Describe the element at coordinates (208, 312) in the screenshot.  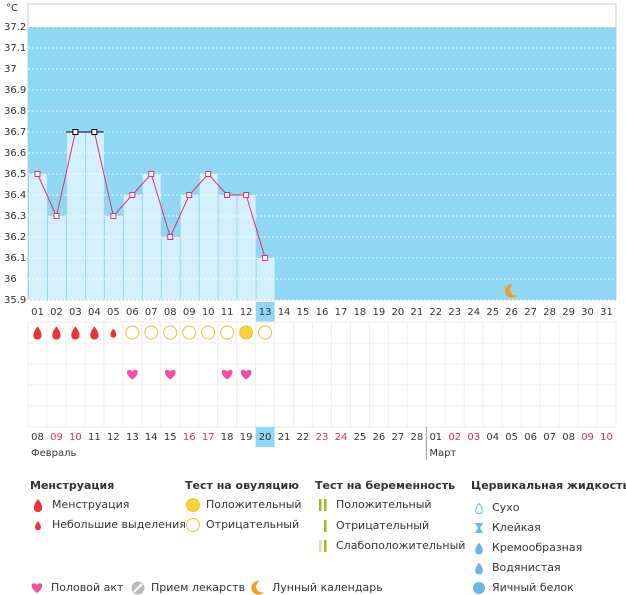
I see `day-label: 10` at that location.